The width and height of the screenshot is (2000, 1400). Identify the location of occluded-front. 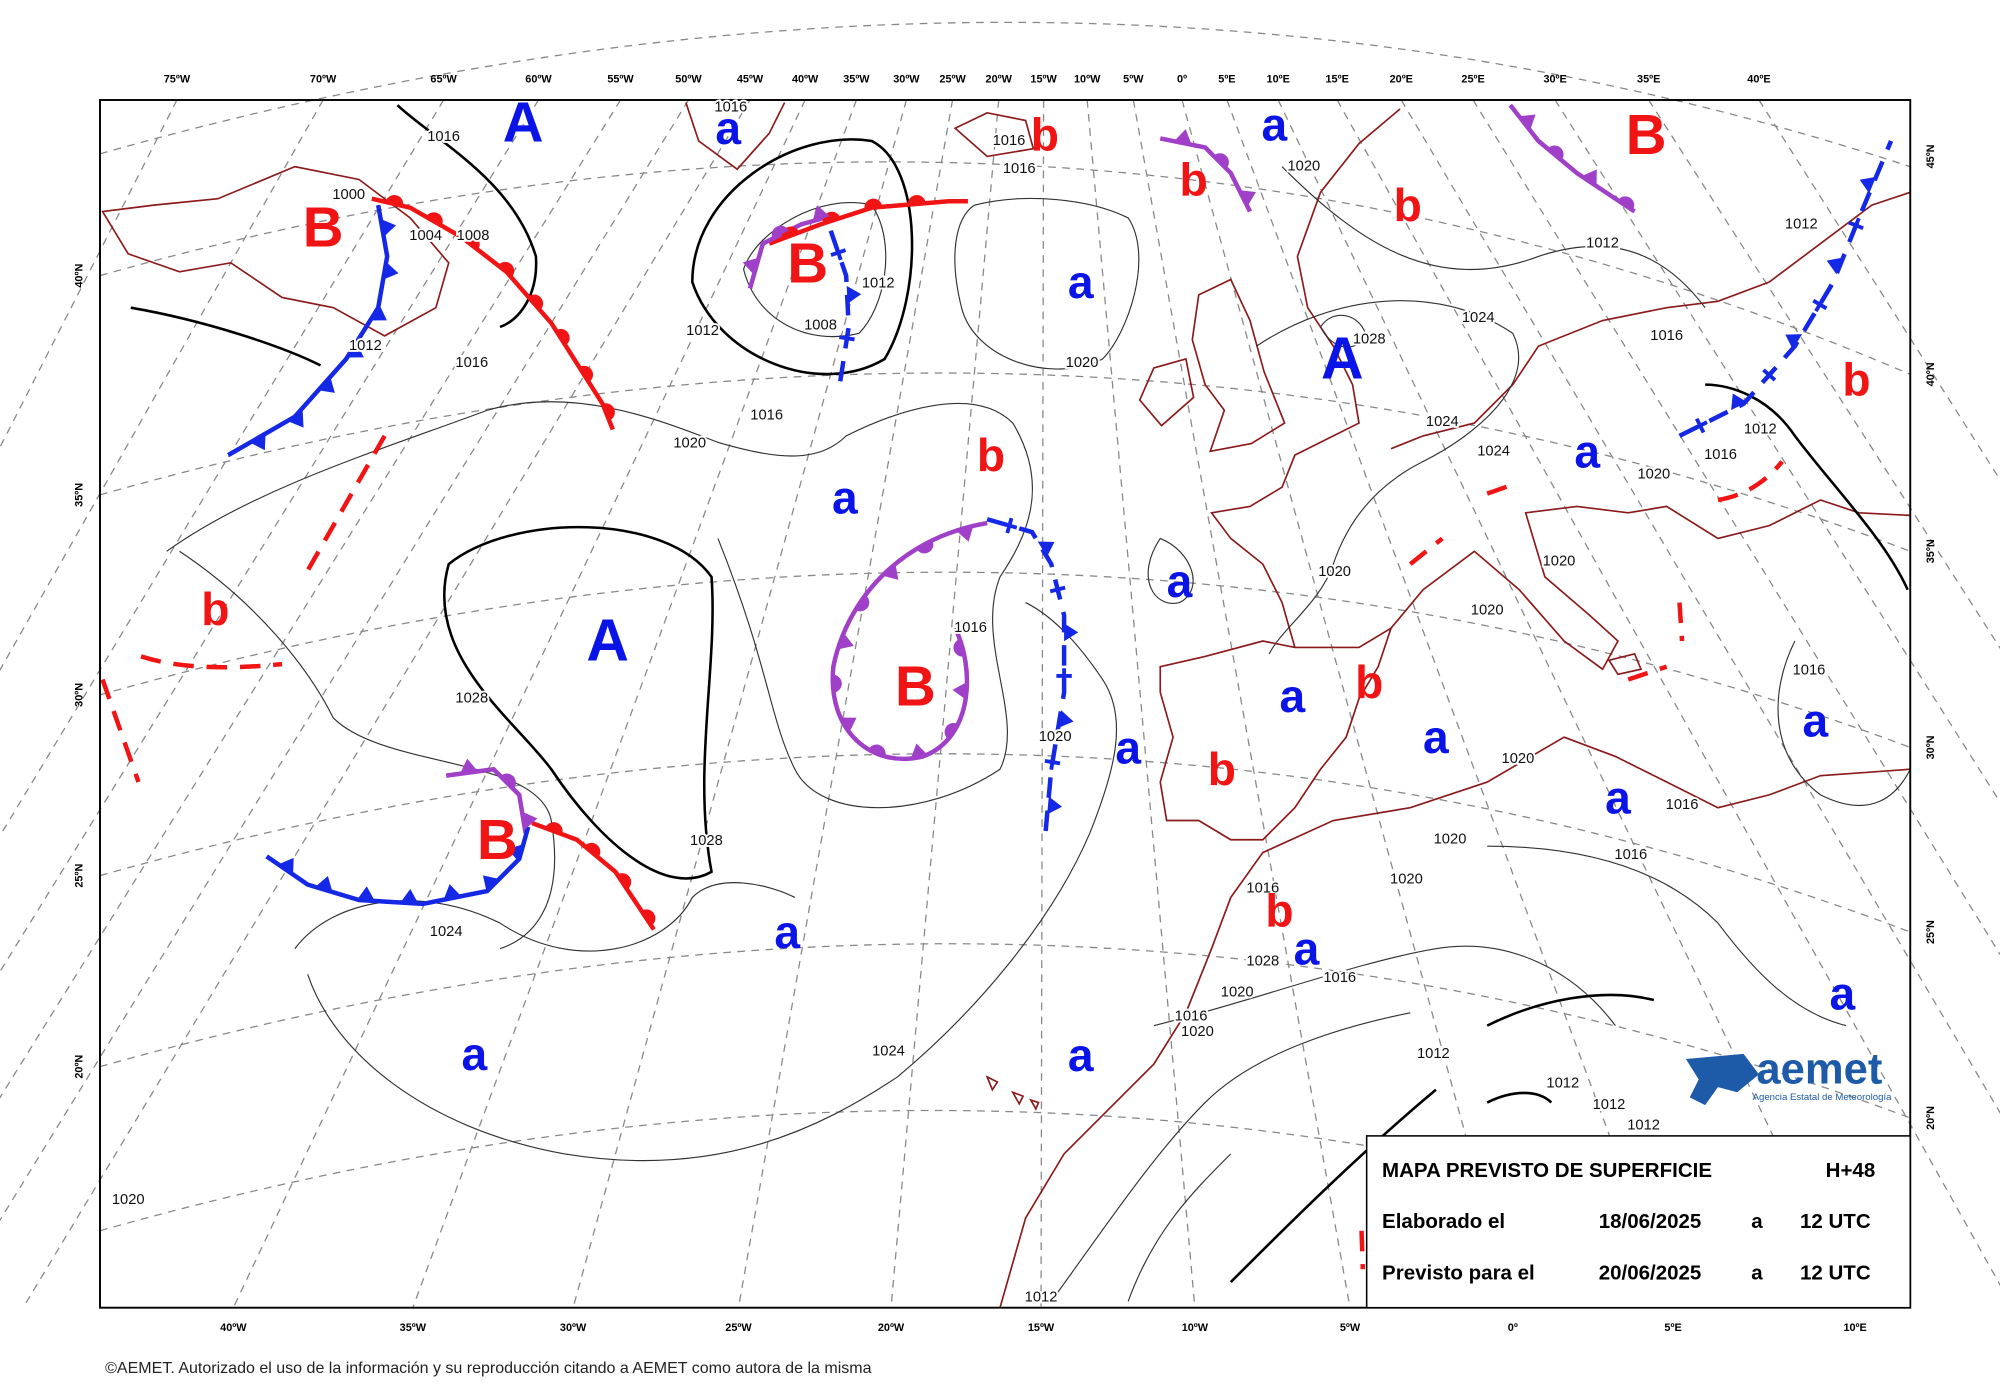
(1572, 158).